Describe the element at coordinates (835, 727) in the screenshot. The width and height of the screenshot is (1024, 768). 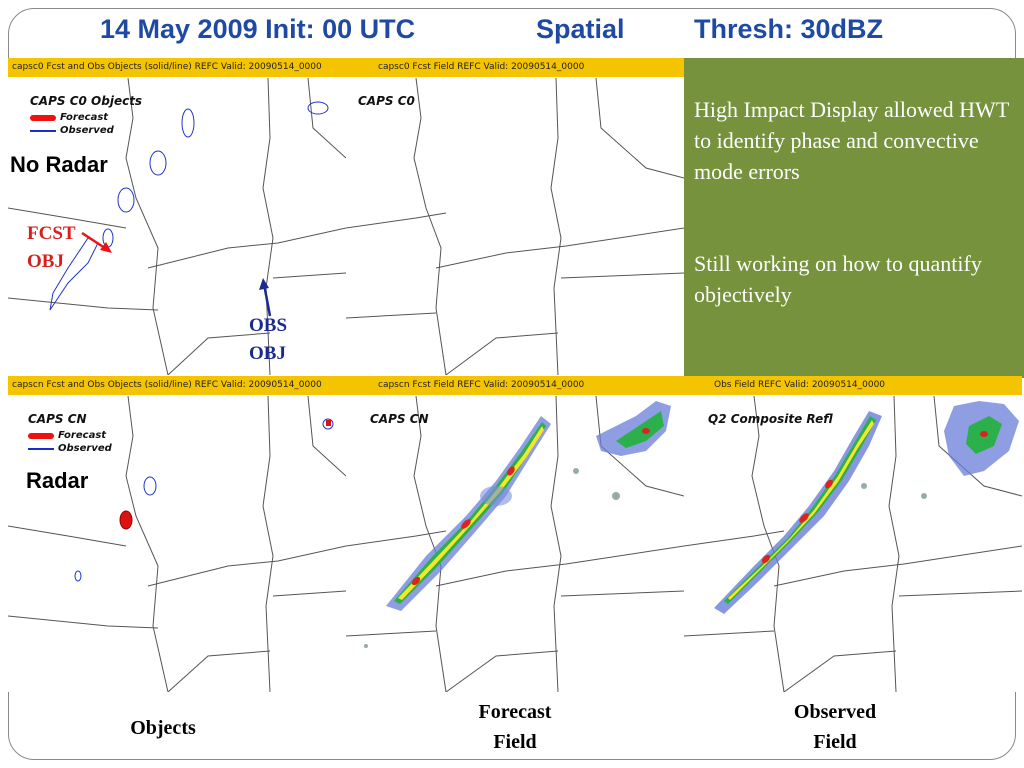
I see `column-label-observed-field: Observed Field` at that location.